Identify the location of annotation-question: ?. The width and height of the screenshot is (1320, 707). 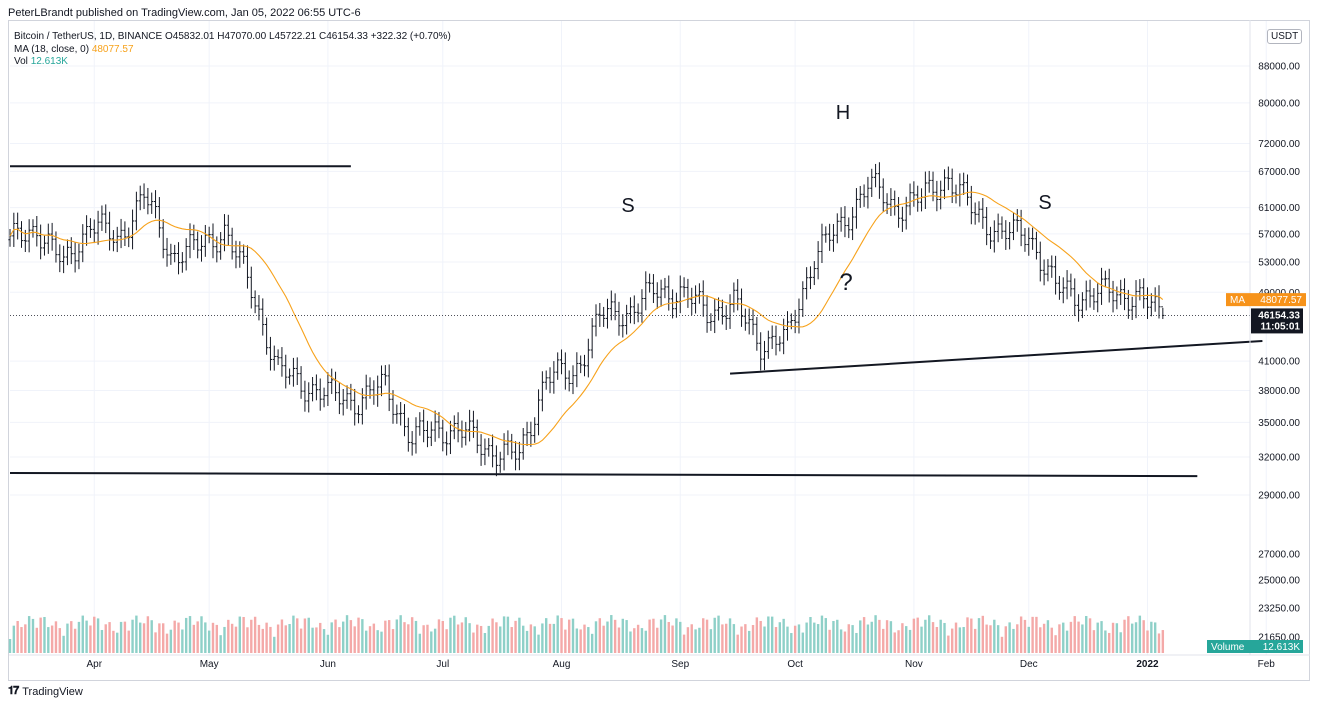
(845, 282).